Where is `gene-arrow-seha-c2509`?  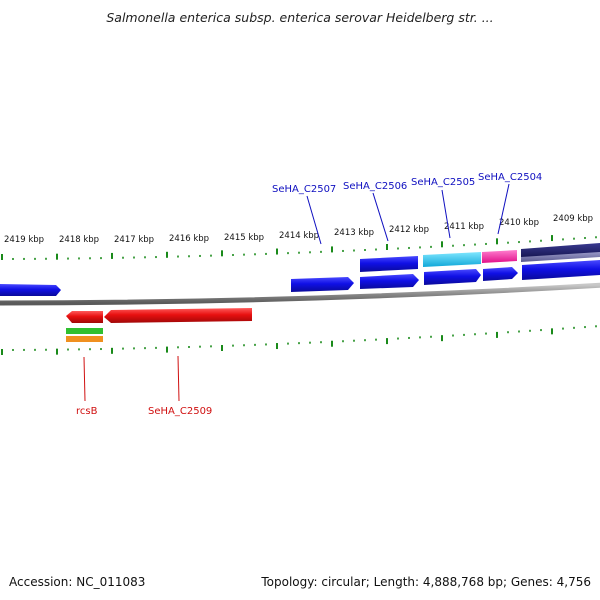 gene-arrow-seha-c2509 is located at coordinates (178, 315).